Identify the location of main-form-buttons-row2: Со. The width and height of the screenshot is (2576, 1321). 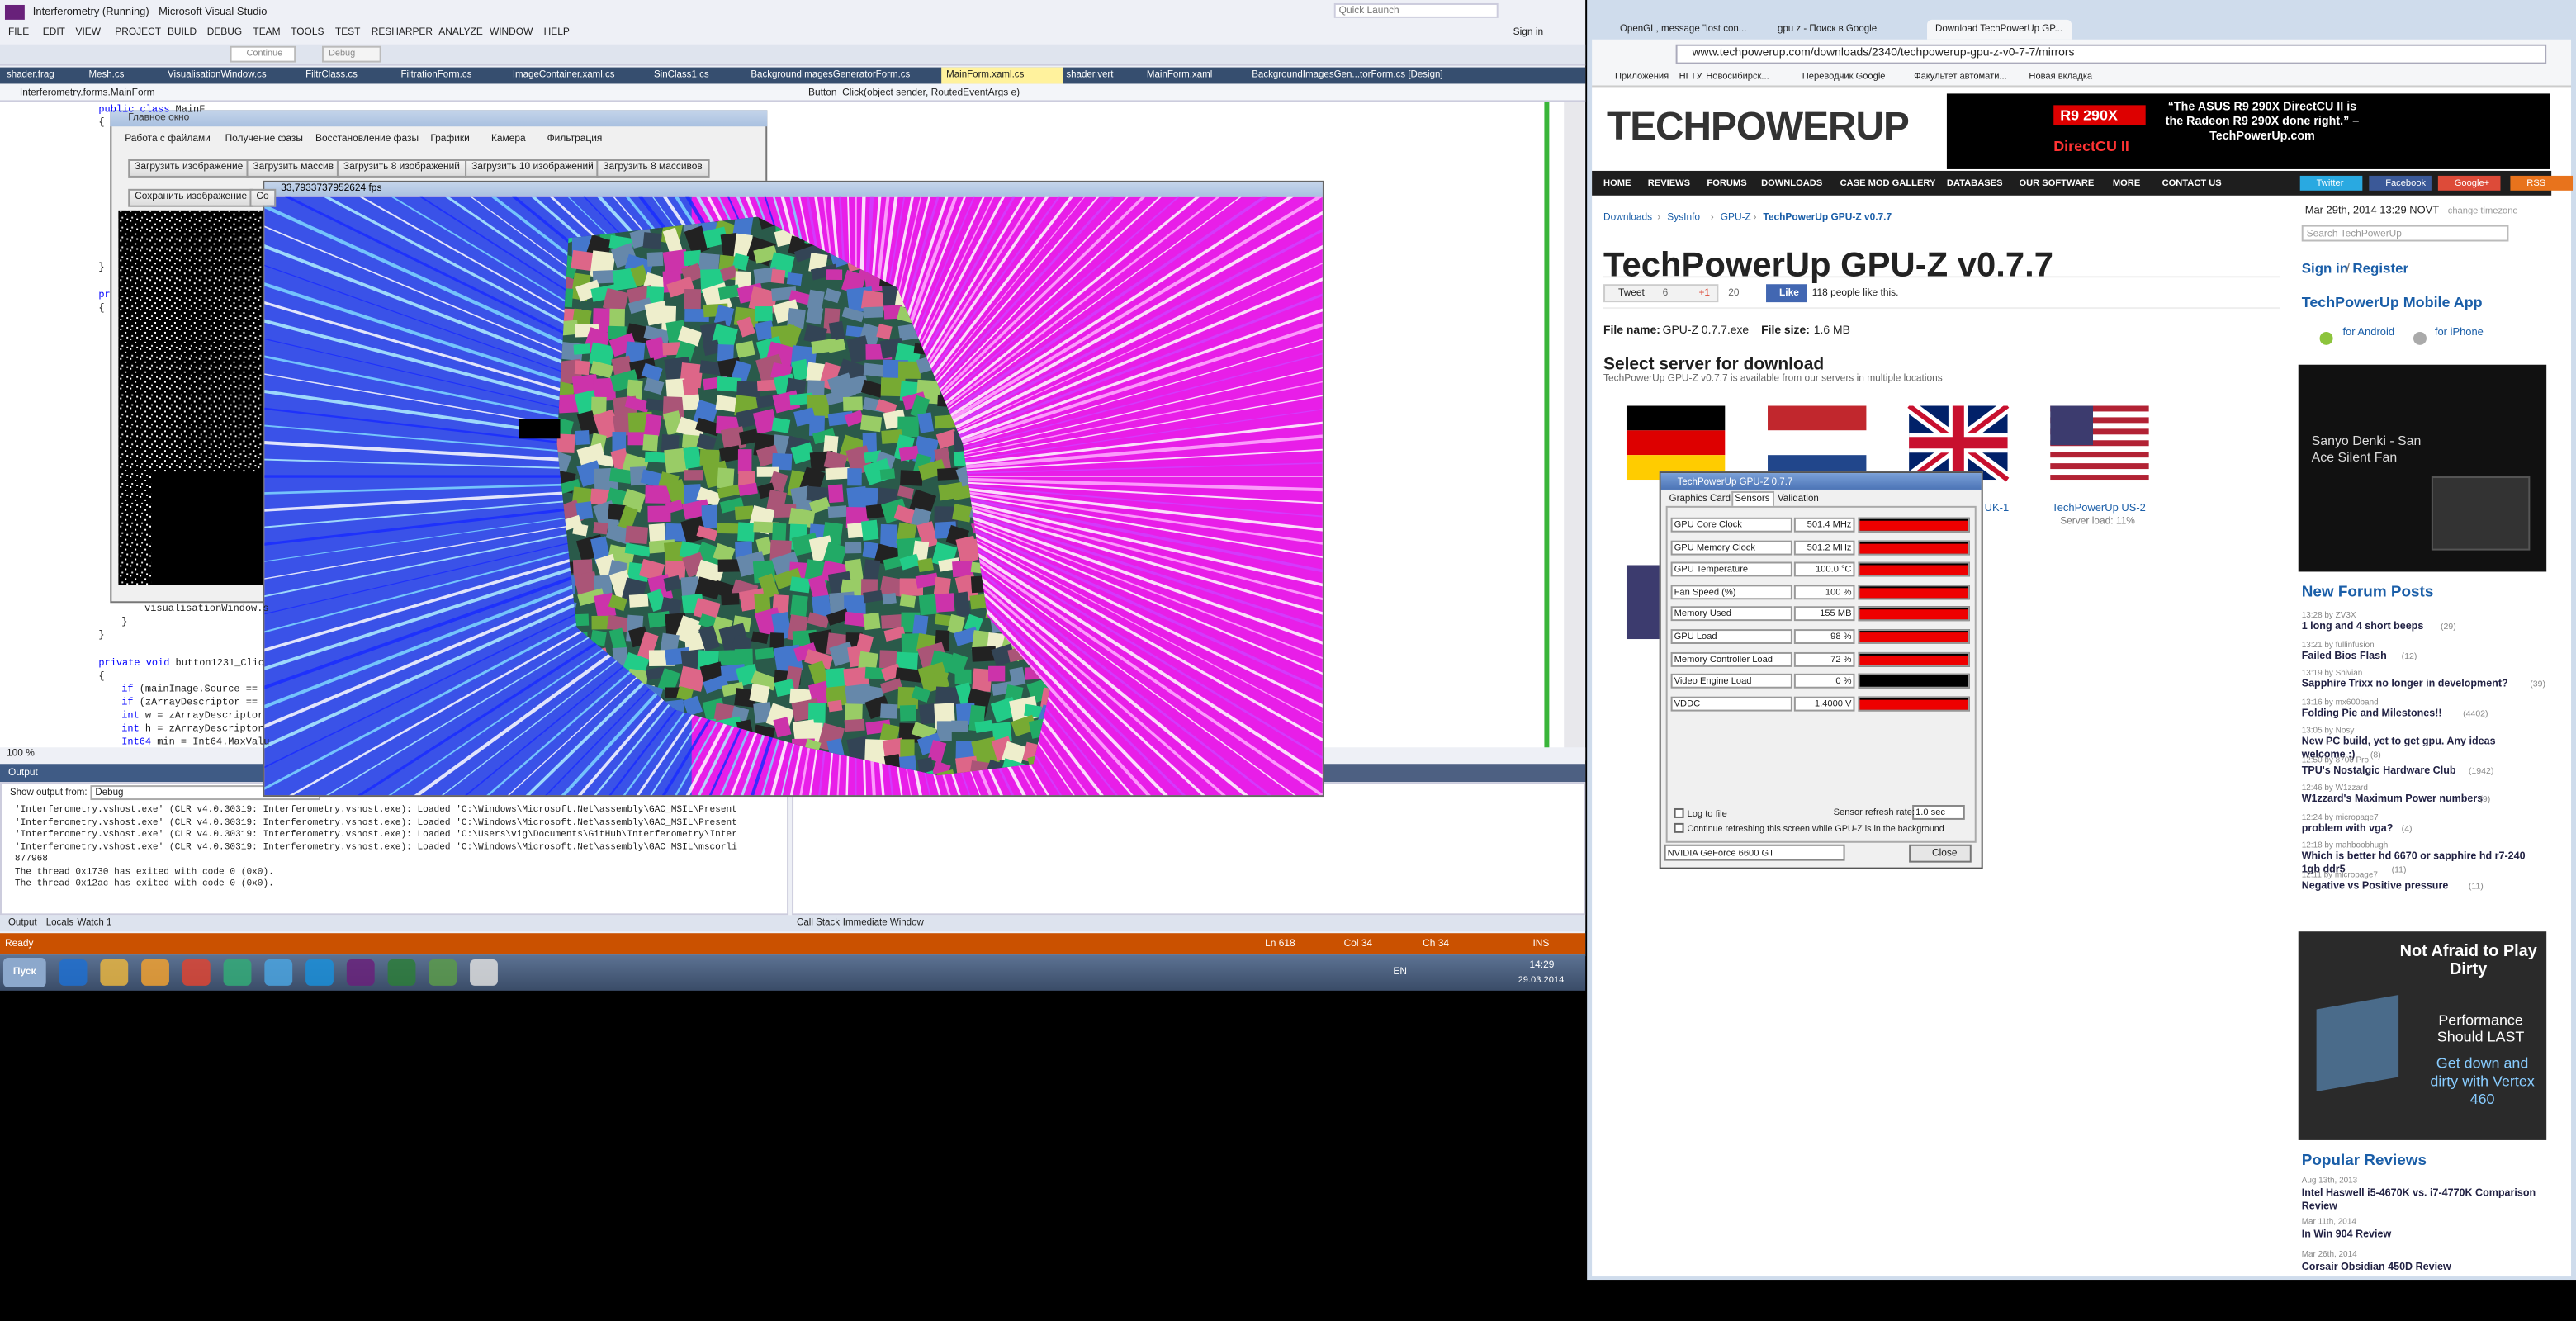
(262, 198).